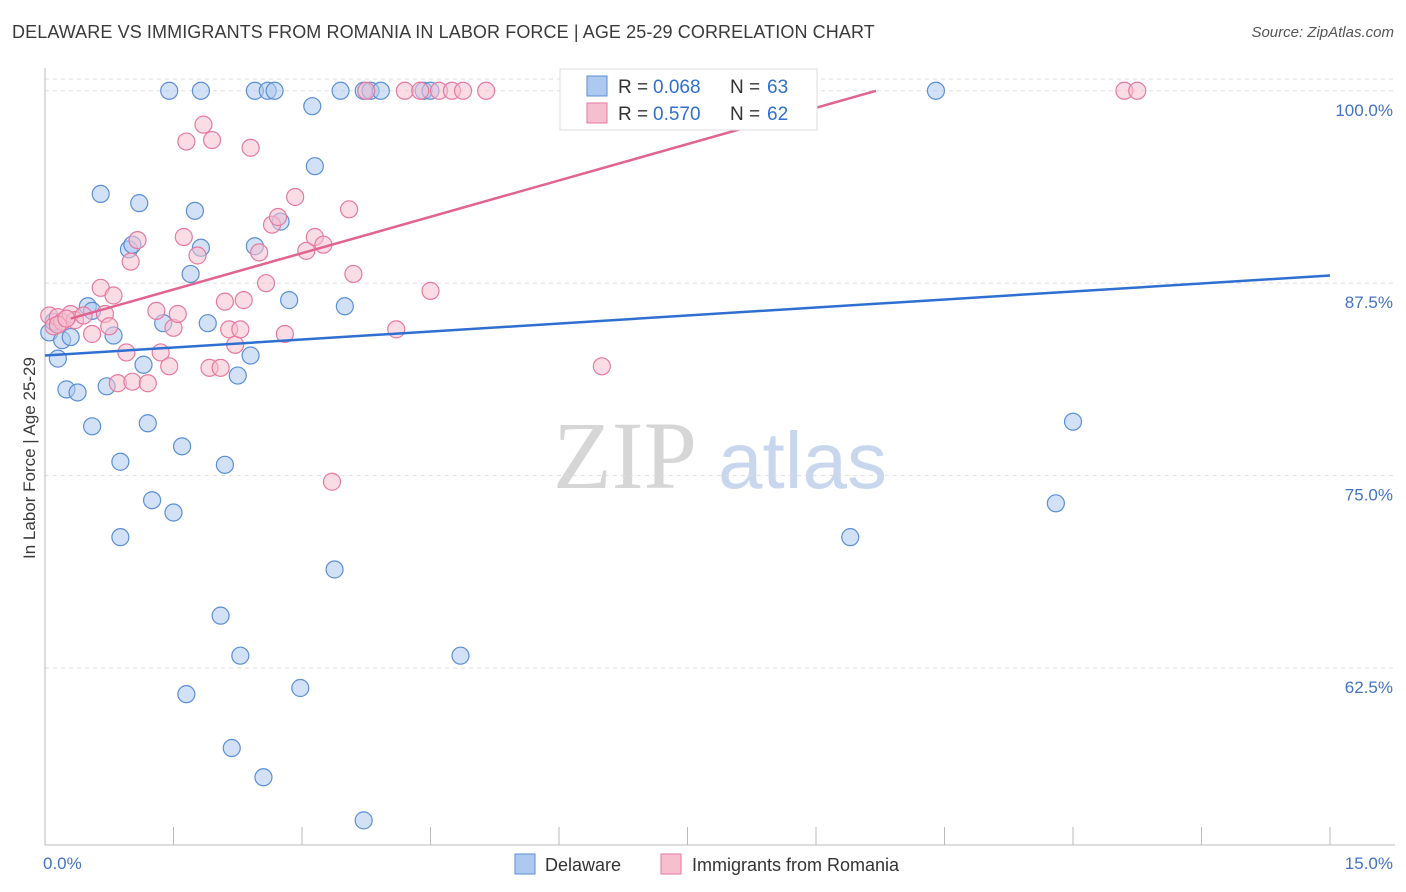 This screenshot has width=1406, height=892. Describe the element at coordinates (802, 460) in the screenshot. I see `watermark-atlas: atlas` at that location.